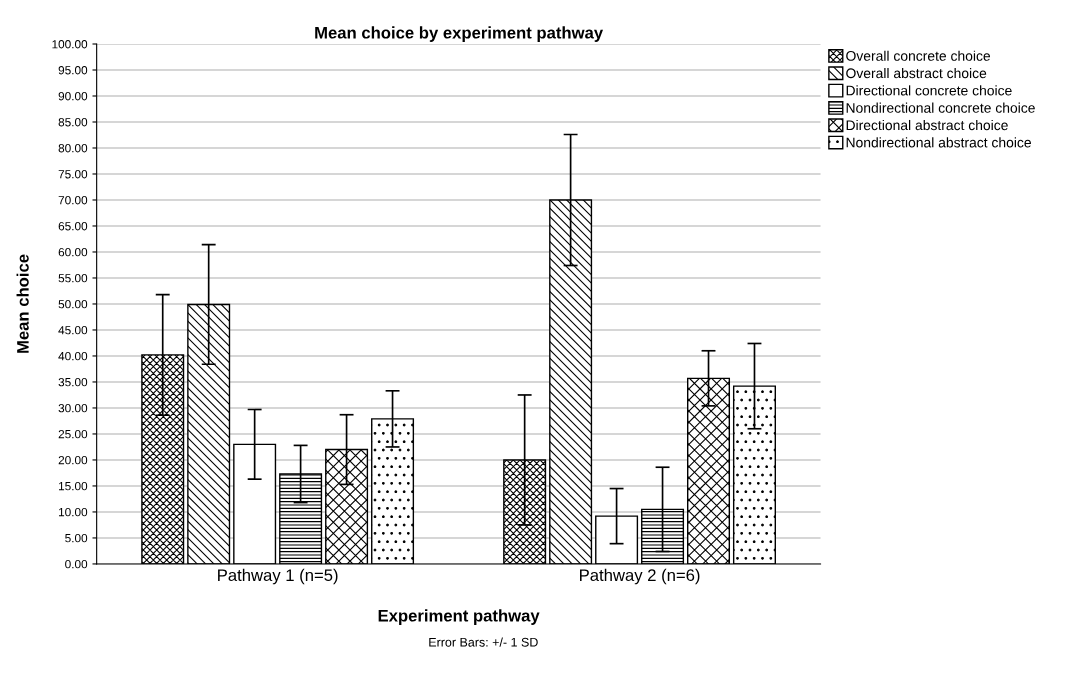  What do you see at coordinates (916, 73) in the screenshot?
I see `legend-label: Overall abstract choice` at bounding box center [916, 73].